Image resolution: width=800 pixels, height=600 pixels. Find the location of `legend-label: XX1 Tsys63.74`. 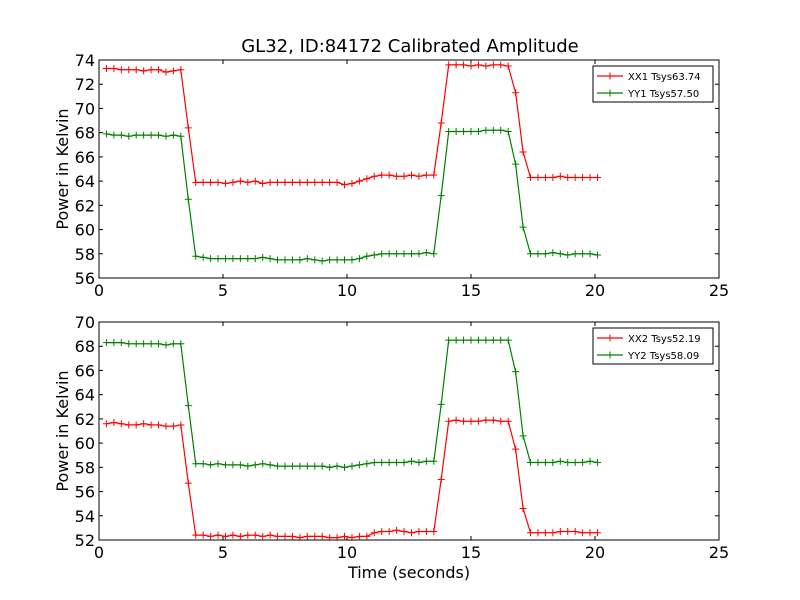

legend-label: XX1 Tsys63.74 is located at coordinates (664, 77).